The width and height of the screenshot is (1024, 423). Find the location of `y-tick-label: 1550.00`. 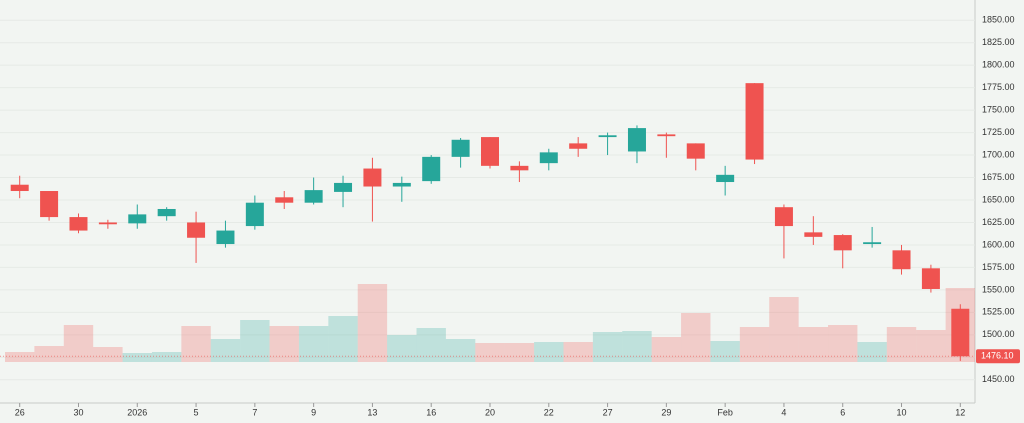

y-tick-label: 1550.00 is located at coordinates (998, 289).